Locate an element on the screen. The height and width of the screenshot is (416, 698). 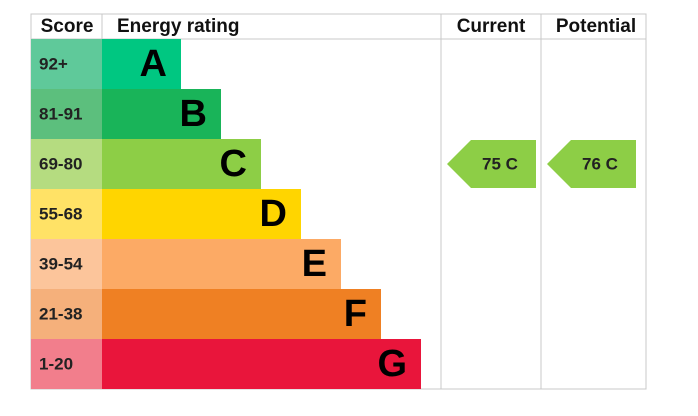
rating-letter: B is located at coordinates (193, 114).